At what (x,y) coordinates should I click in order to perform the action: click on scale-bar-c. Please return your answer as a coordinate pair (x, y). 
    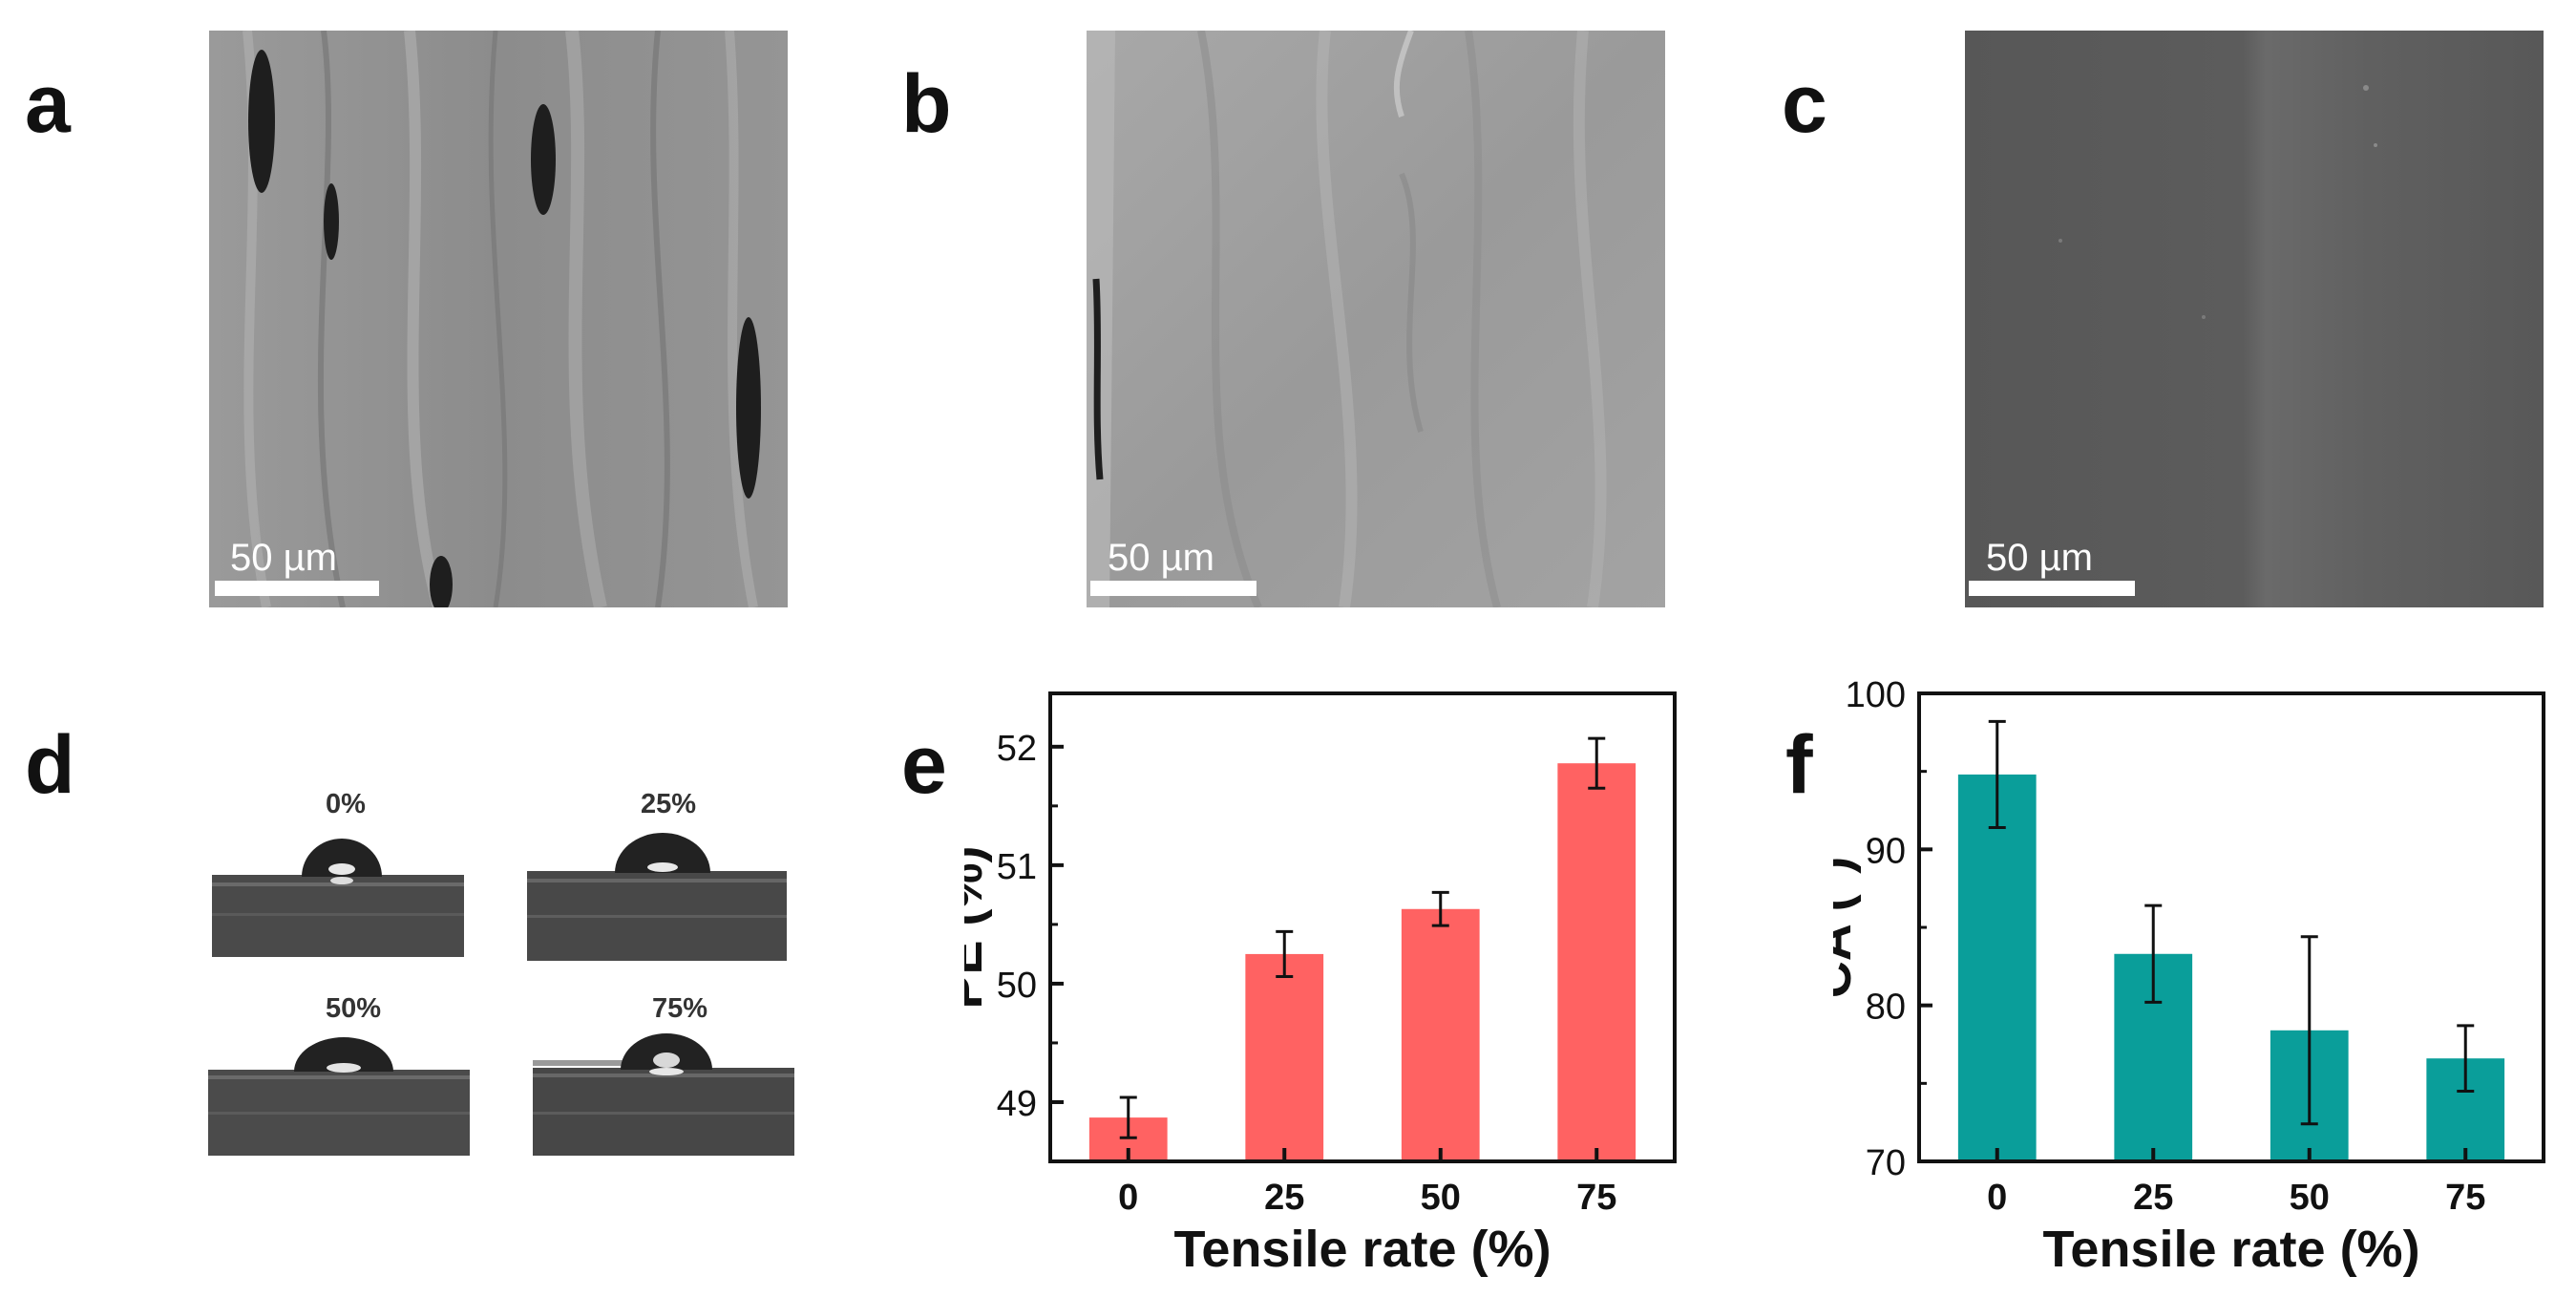
    Looking at the image, I should click on (2052, 589).